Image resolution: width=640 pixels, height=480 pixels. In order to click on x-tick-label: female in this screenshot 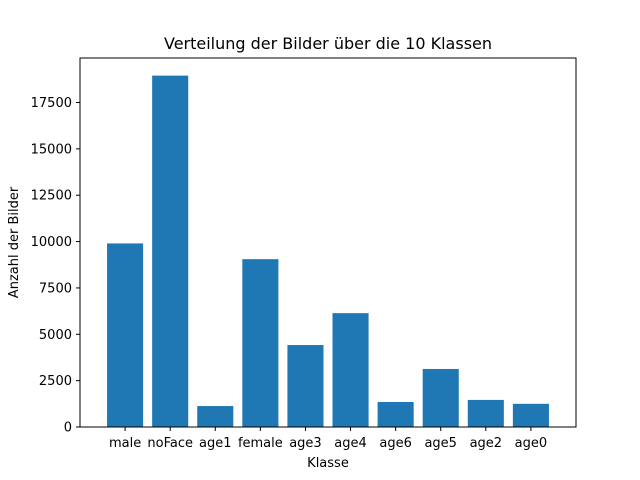, I will do `click(260, 443)`.